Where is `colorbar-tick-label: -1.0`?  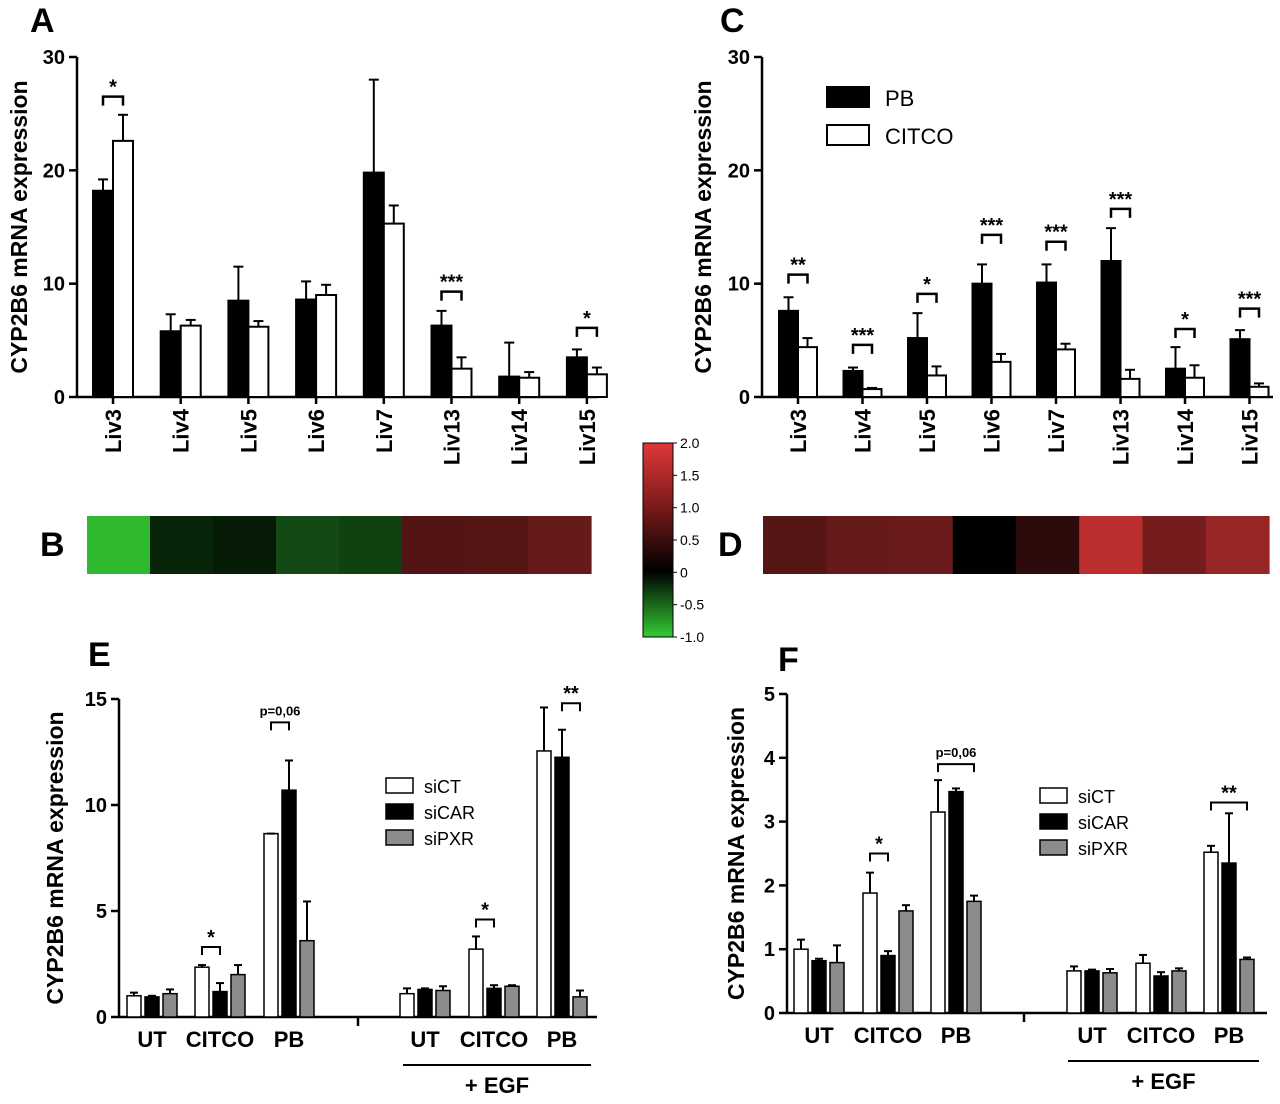 colorbar-tick-label: -1.0 is located at coordinates (692, 637).